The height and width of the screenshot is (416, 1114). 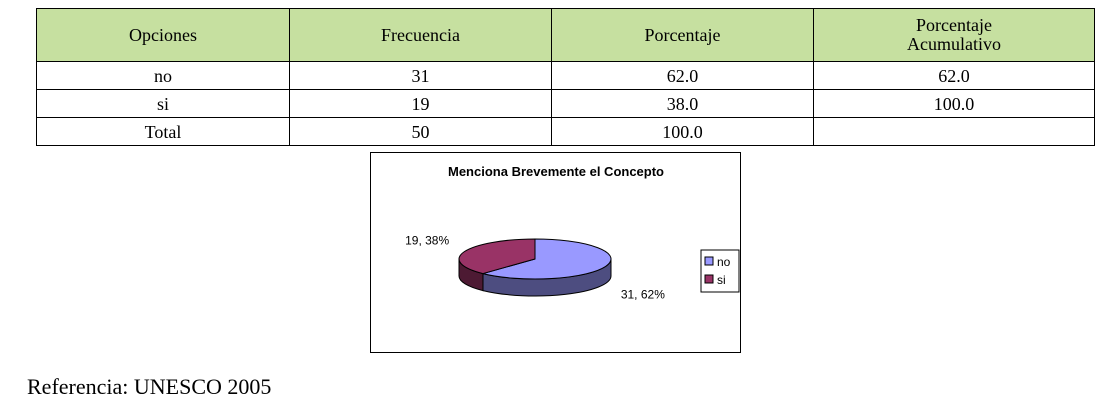 What do you see at coordinates (954, 75) in the screenshot?
I see `cell-acumulativo: 62.0` at bounding box center [954, 75].